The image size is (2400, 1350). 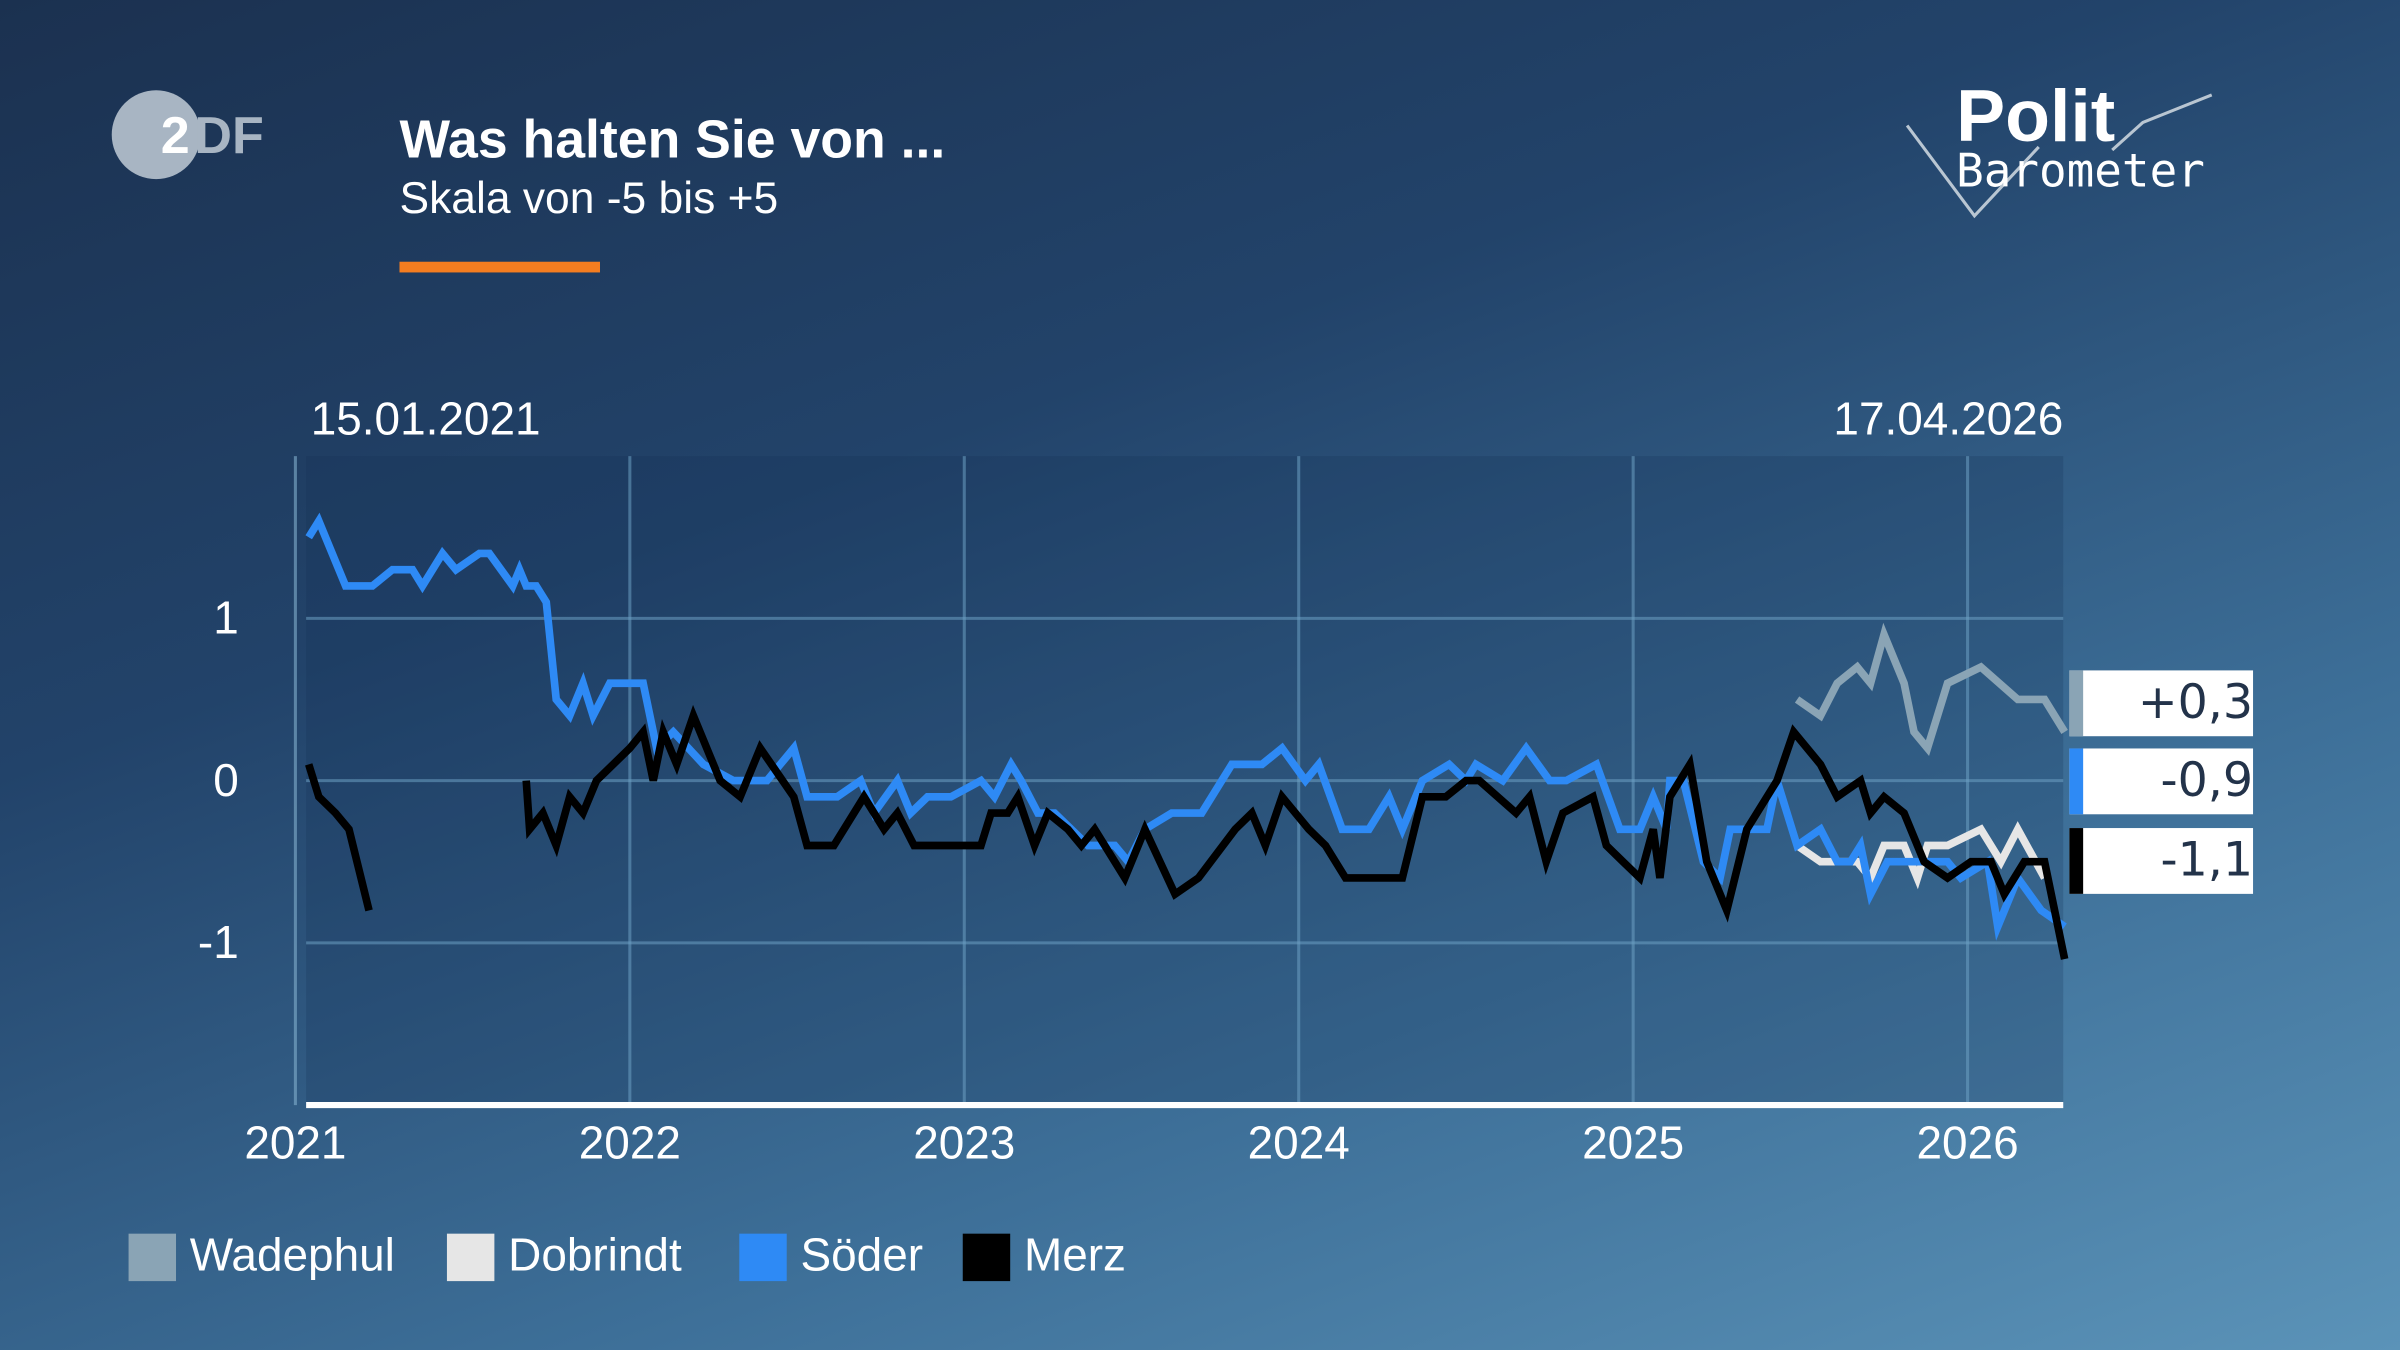 I want to click on chart-subtitle: Skala von -5 bis +5, so click(x=589, y=199).